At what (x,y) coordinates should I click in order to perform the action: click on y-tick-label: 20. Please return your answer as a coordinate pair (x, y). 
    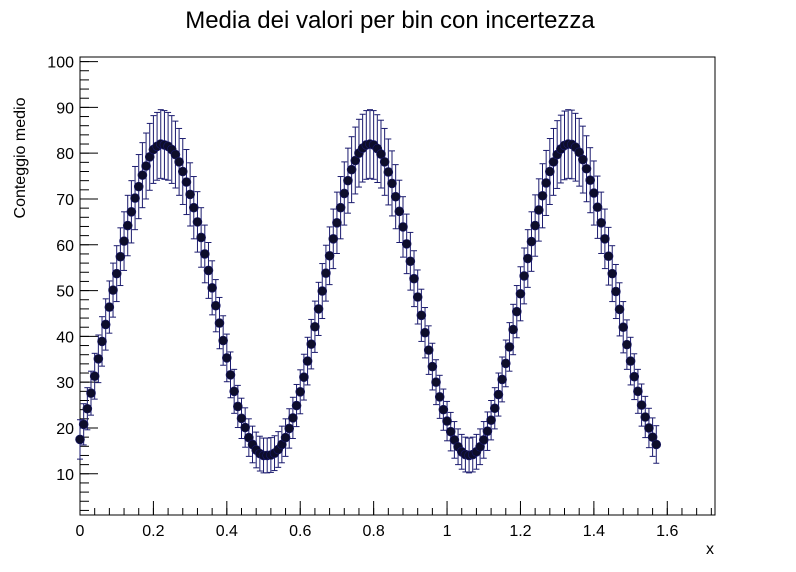
    Looking at the image, I should click on (65, 429).